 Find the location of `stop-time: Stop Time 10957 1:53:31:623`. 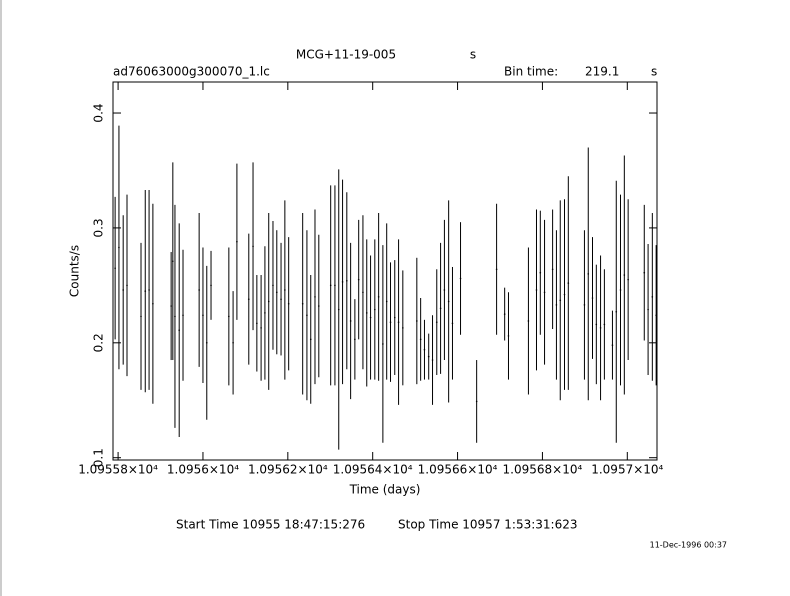

stop-time: Stop Time 10957 1:53:31:623 is located at coordinates (487, 525).